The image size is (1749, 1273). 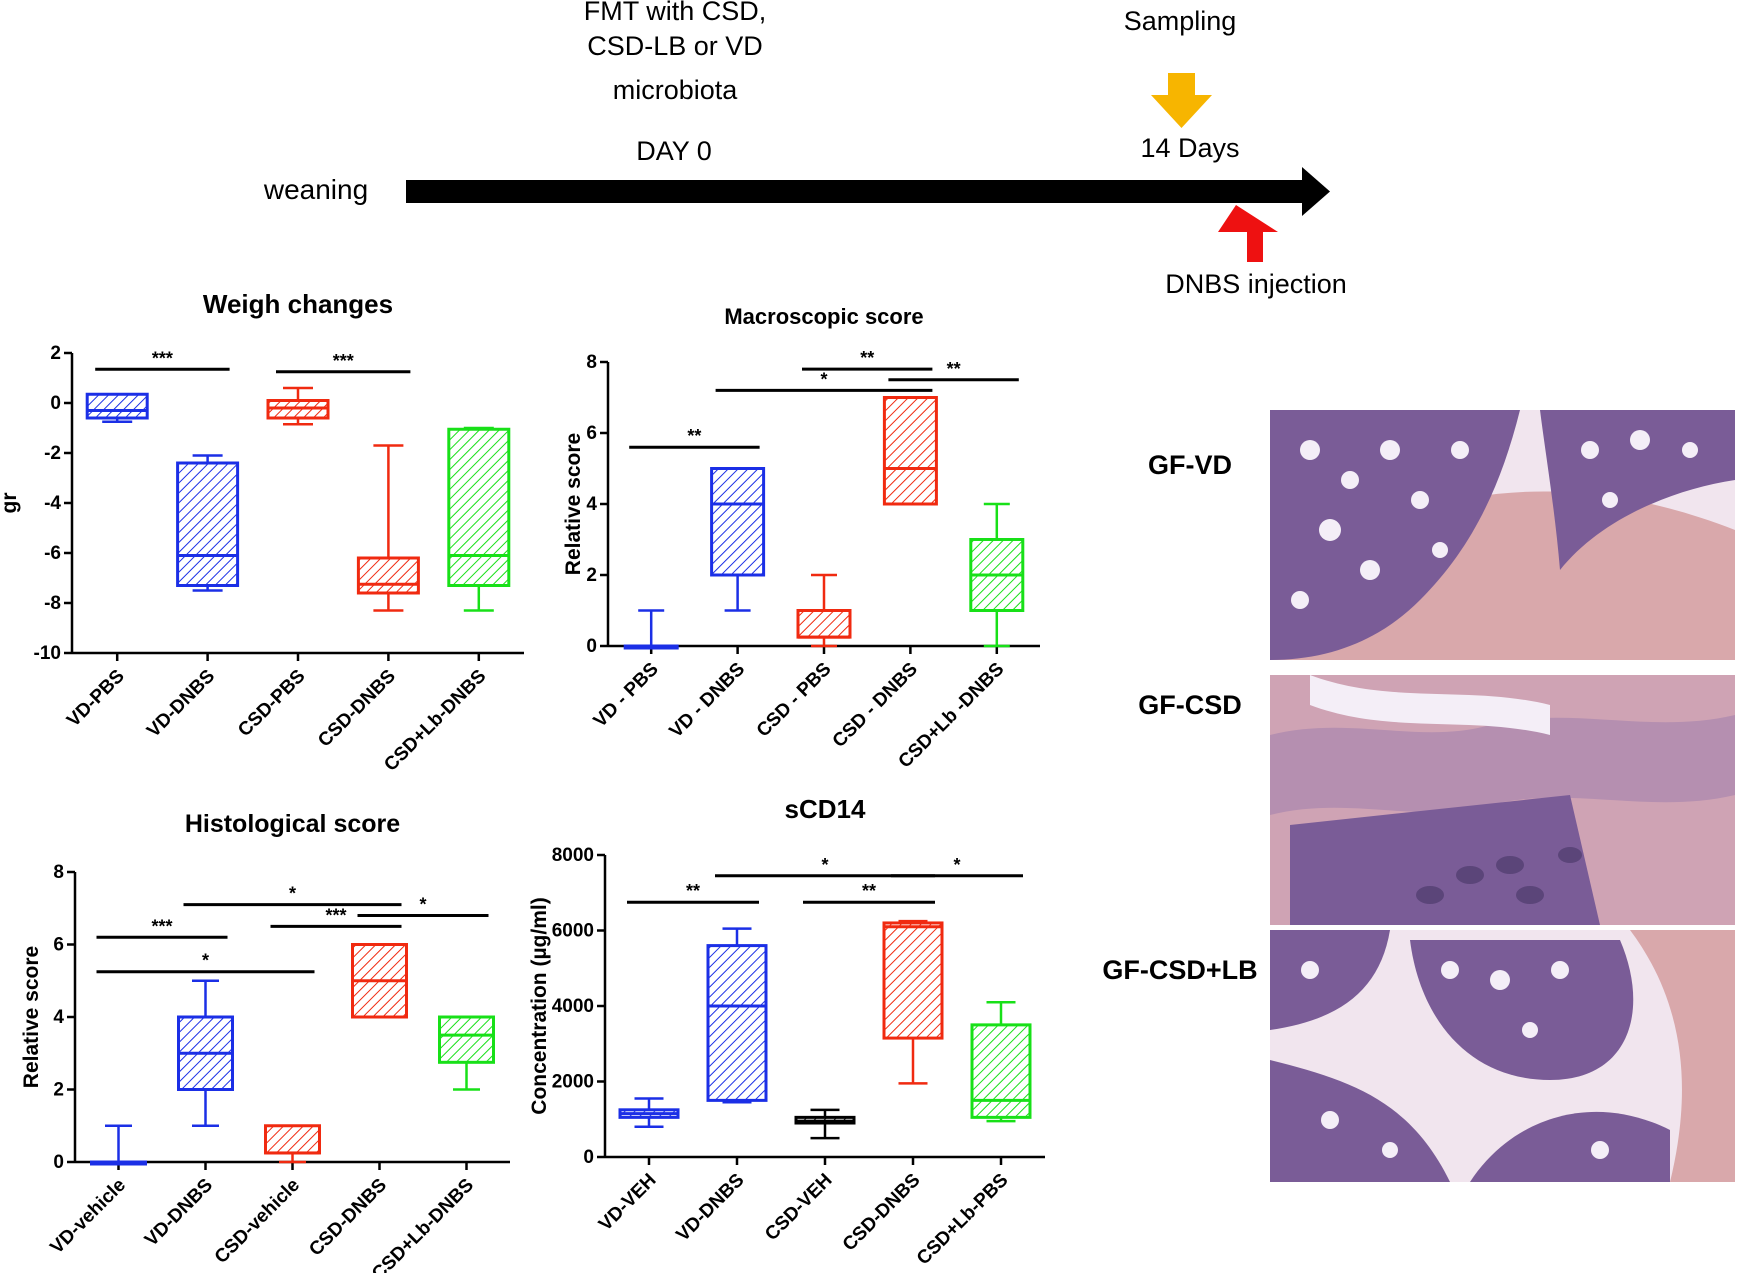 What do you see at coordinates (47, 653) in the screenshot?
I see `y-tick-label: -10` at bounding box center [47, 653].